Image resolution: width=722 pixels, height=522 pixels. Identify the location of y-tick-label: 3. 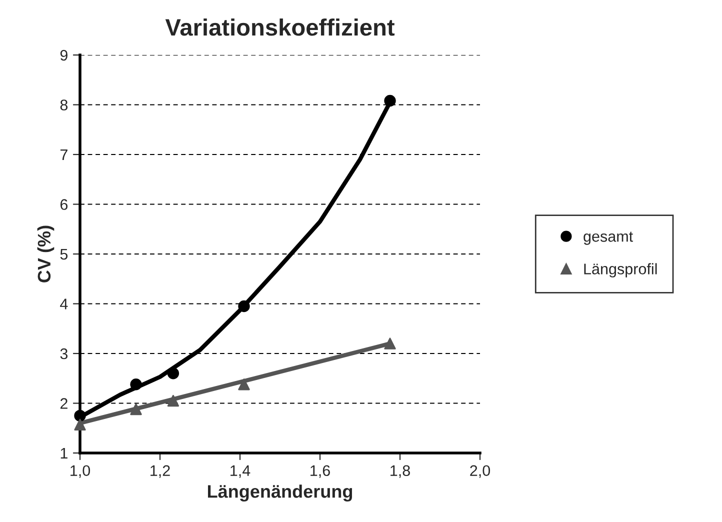
(64, 354).